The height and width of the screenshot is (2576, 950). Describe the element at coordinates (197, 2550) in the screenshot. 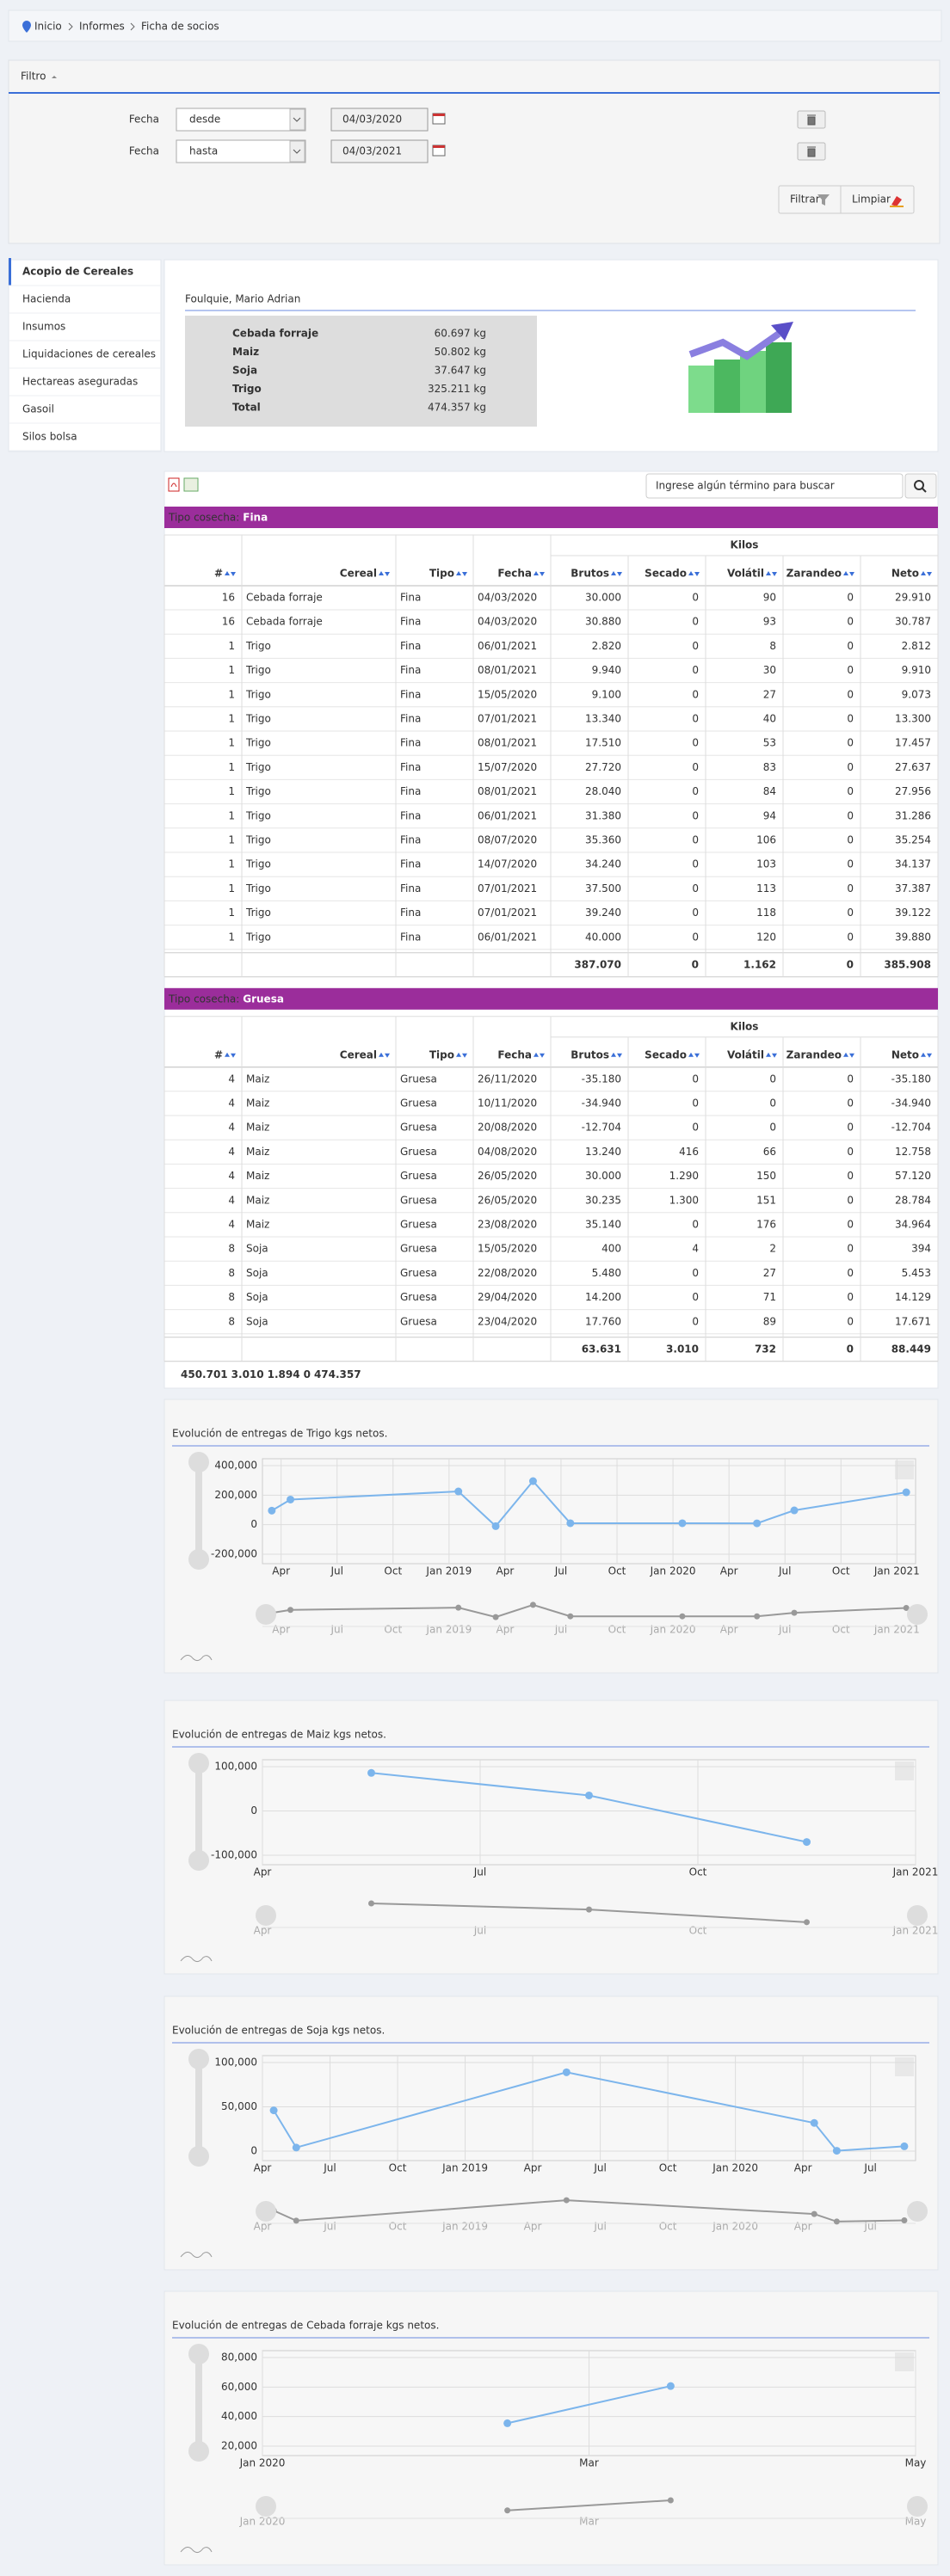

I see `range-icon` at that location.